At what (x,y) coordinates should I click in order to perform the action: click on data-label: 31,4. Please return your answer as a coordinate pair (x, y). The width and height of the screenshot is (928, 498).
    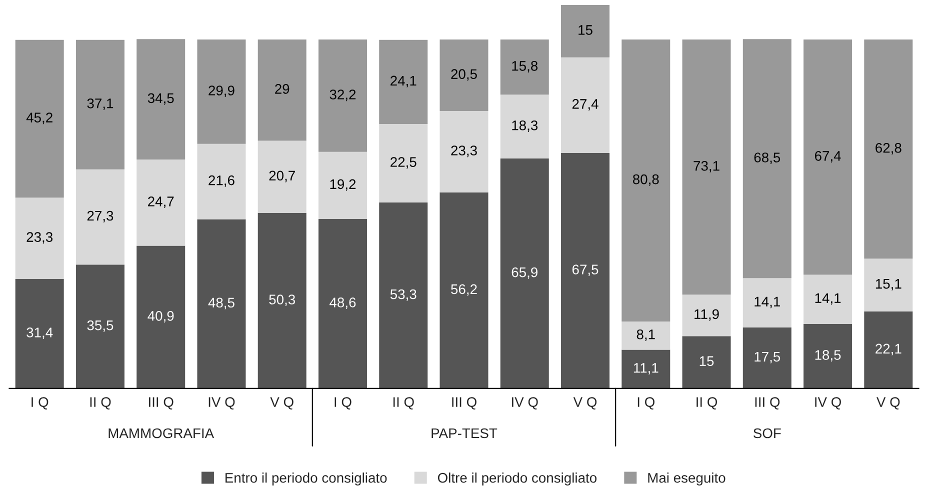
    Looking at the image, I should click on (39, 334).